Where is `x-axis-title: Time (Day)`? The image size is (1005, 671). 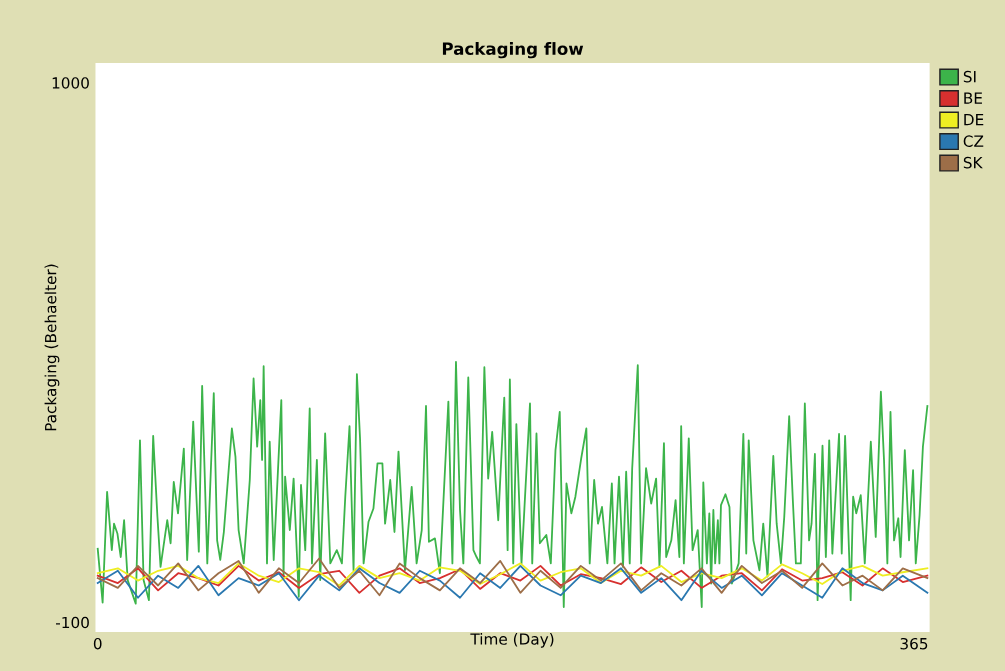
x-axis-title: Time (Day) is located at coordinates (512, 640).